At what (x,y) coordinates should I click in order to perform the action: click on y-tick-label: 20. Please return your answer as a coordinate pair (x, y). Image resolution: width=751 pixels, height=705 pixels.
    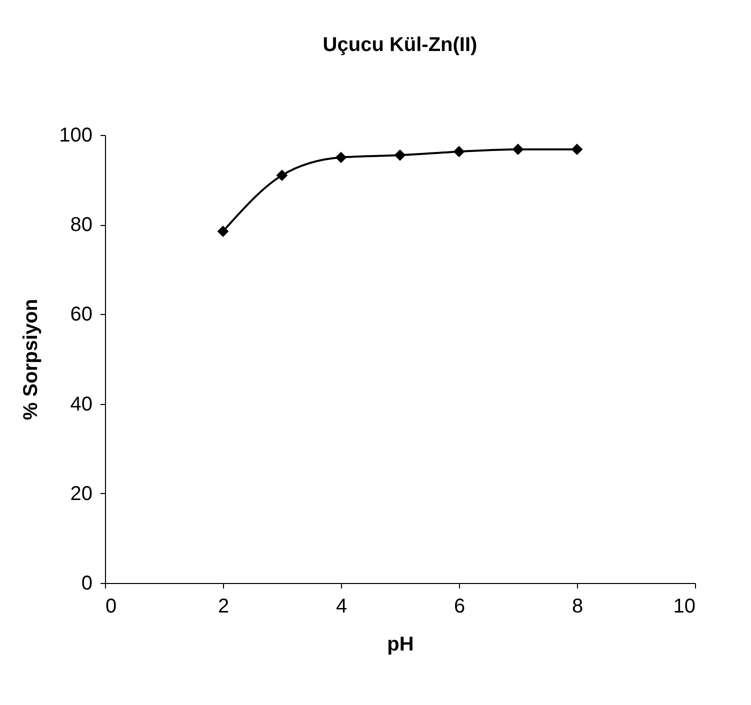
    Looking at the image, I should click on (81, 493).